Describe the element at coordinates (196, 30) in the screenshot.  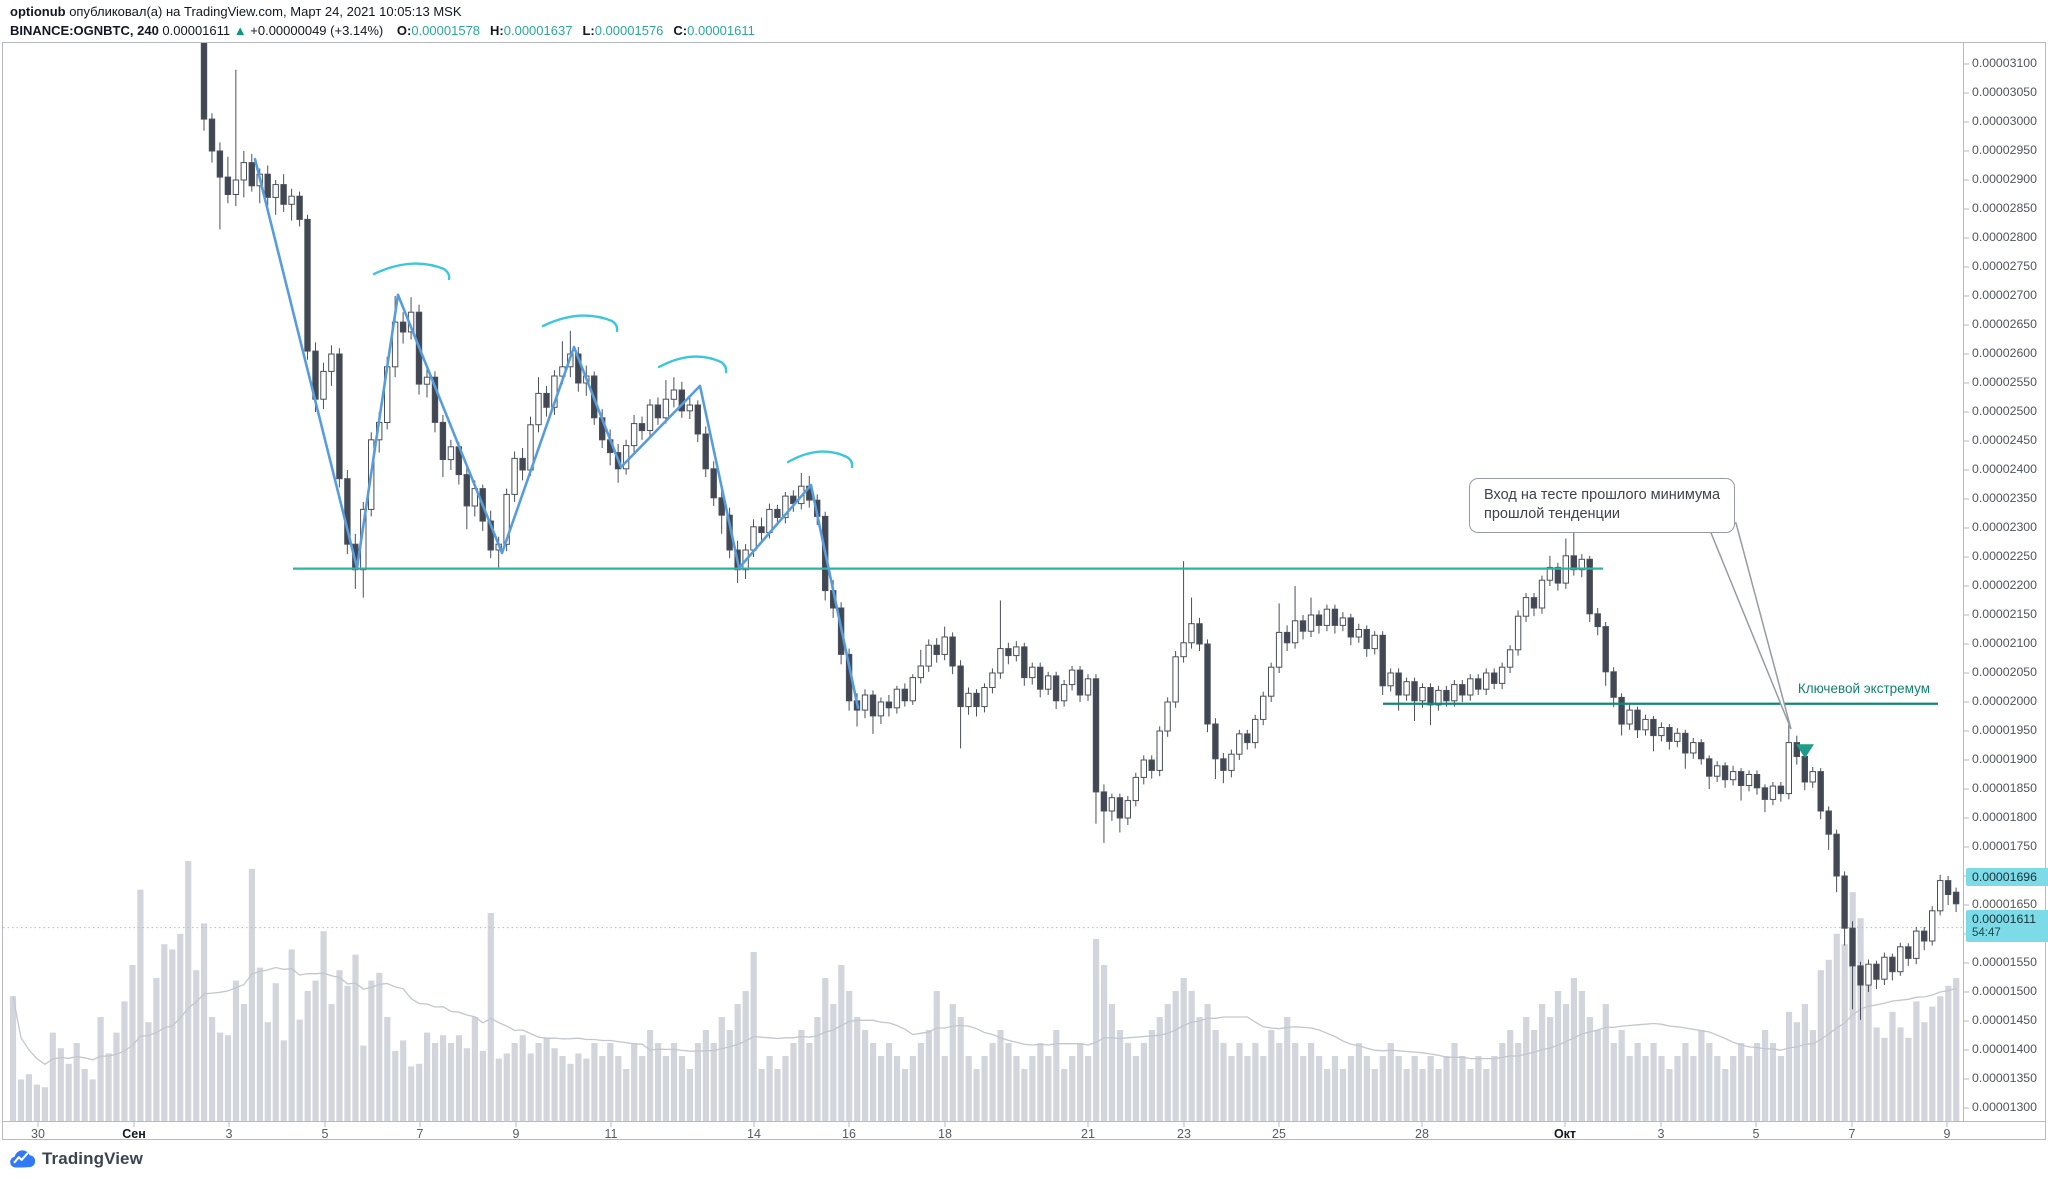
I see `last-price: 0.00001611` at that location.